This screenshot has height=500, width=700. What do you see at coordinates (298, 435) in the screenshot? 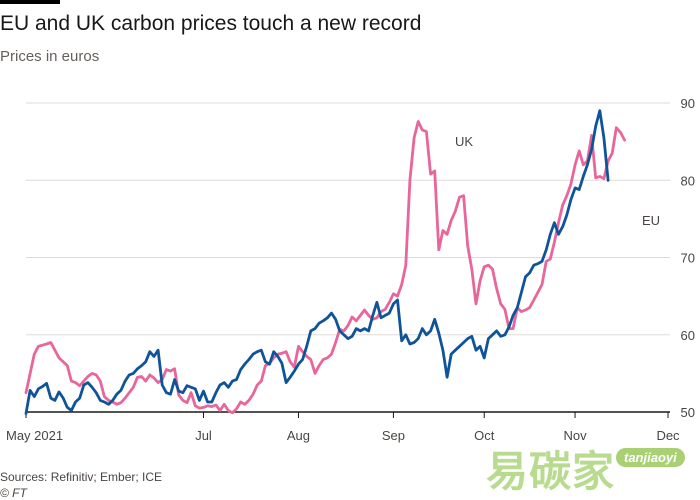
I see `x-tick-label: Aug` at bounding box center [298, 435].